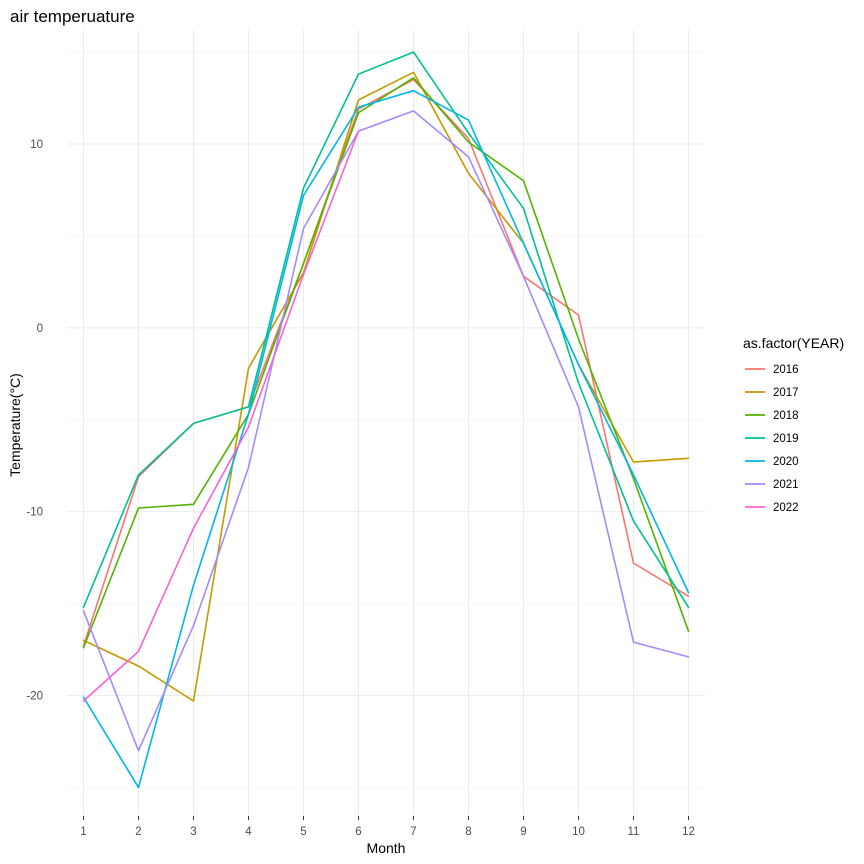  I want to click on x-tick-label: 10, so click(578, 832).